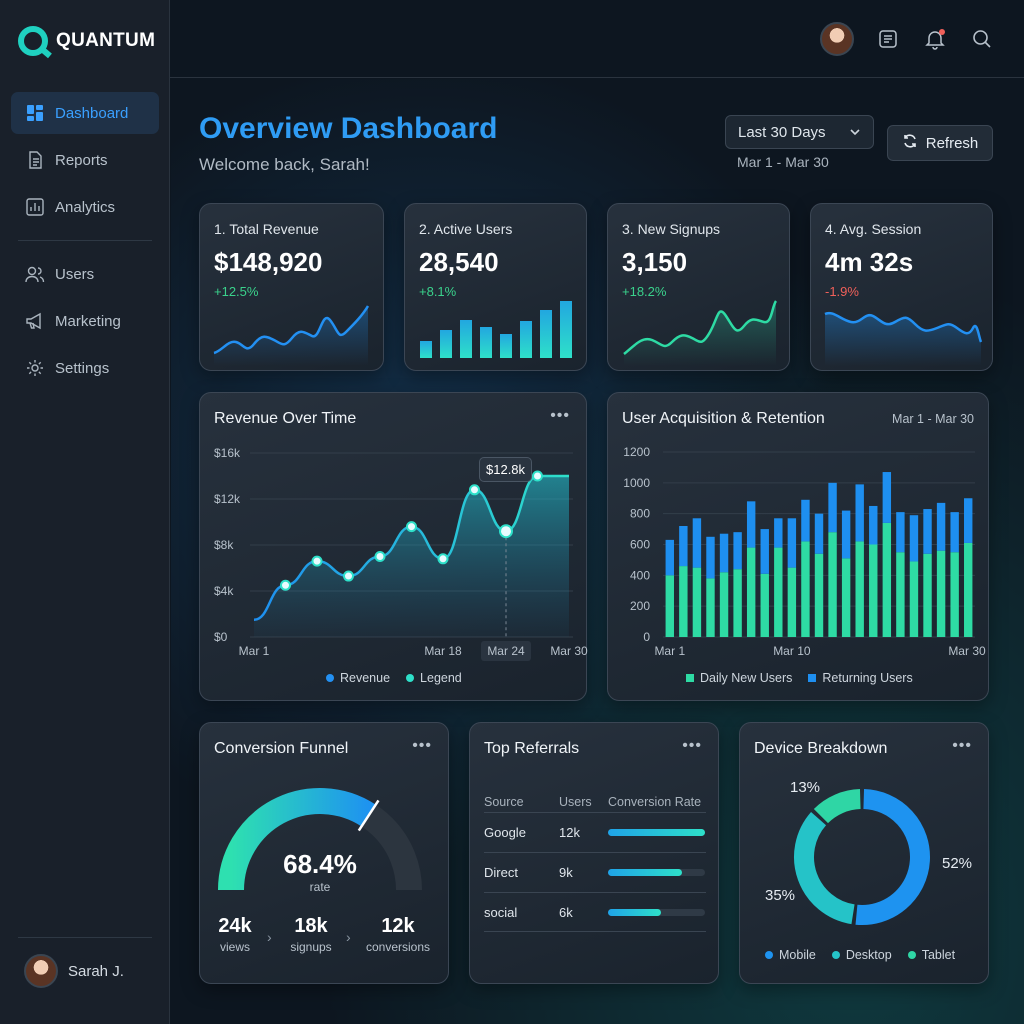  I want to click on device-donut-chart, so click(862, 857).